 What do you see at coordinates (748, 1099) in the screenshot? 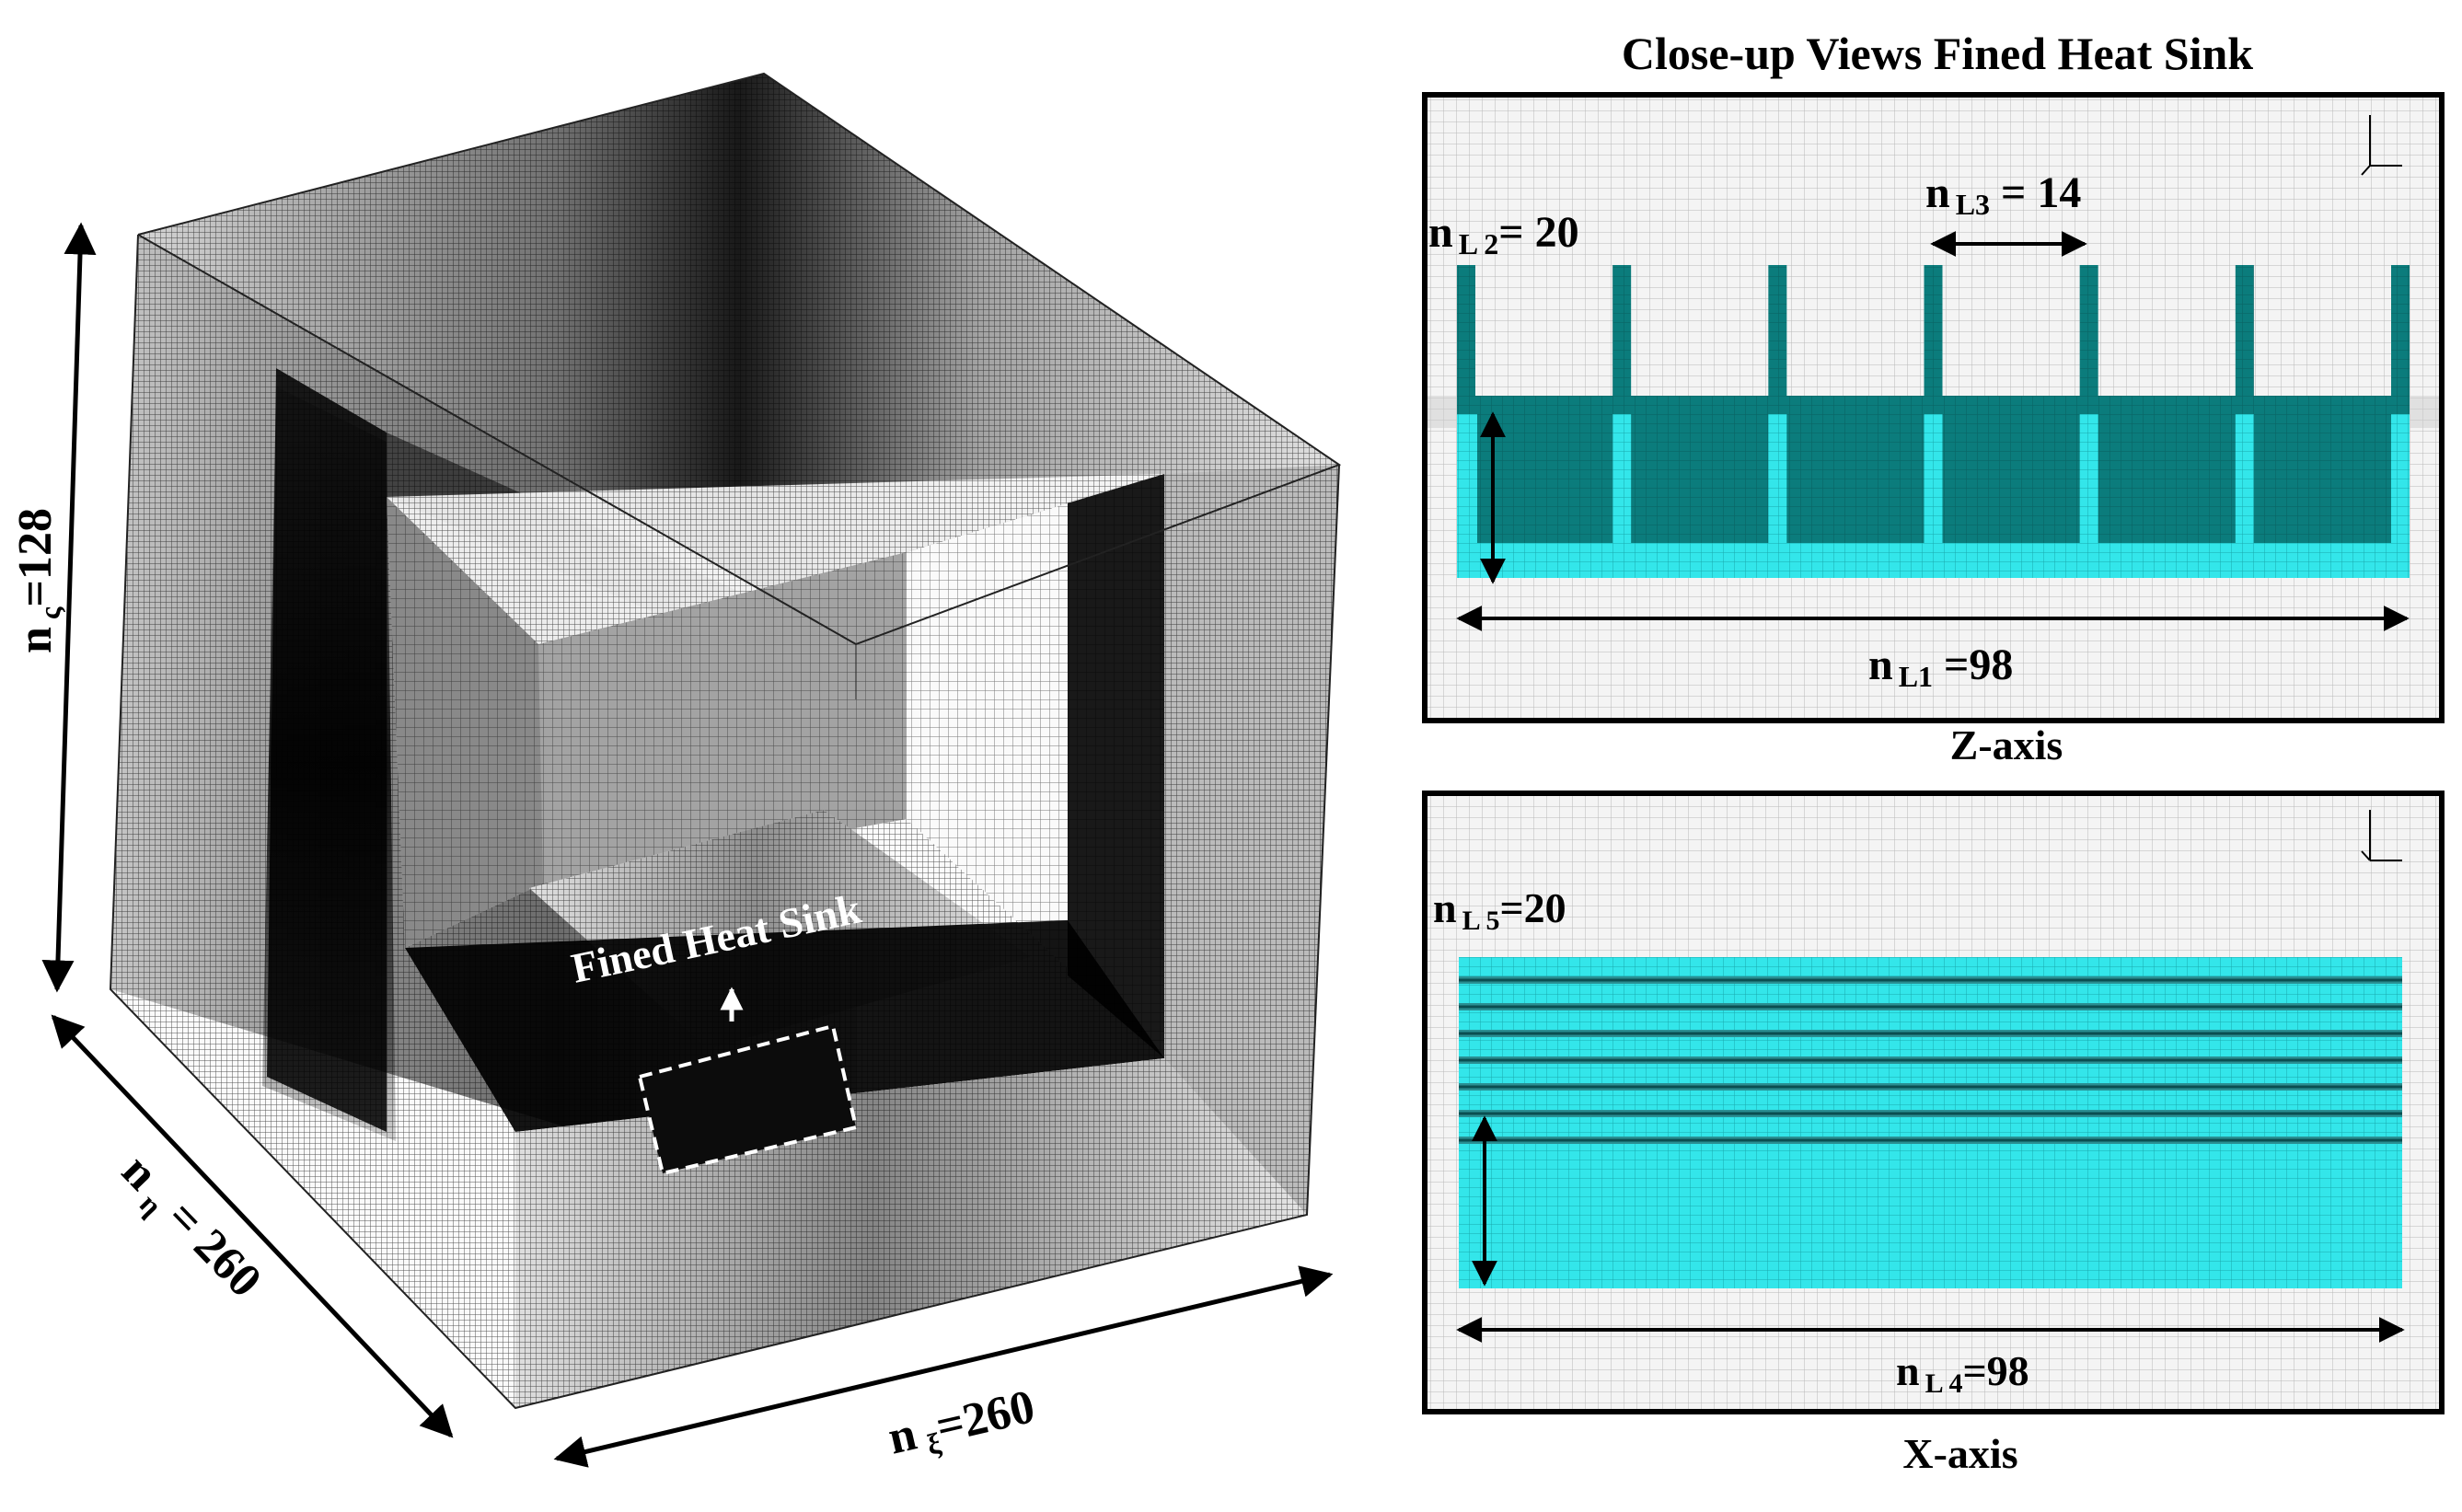
I see `heat-sink-marker-box` at bounding box center [748, 1099].